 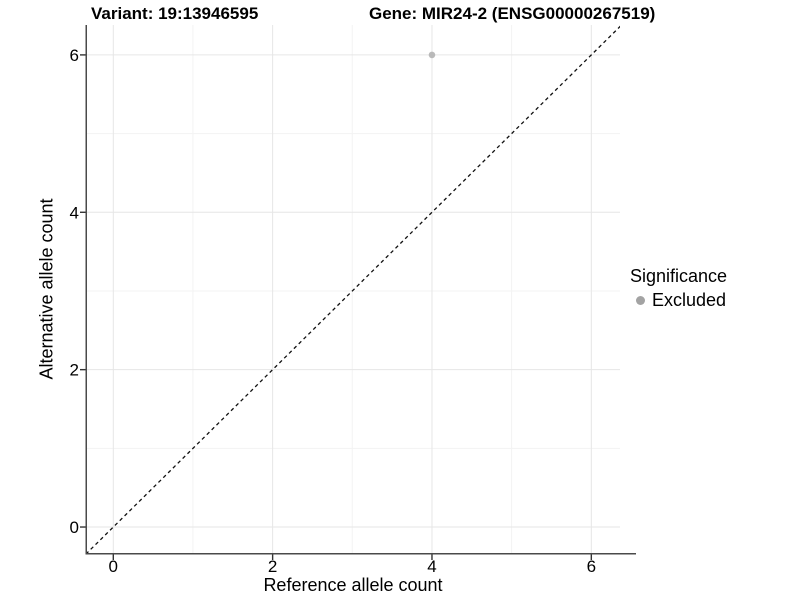 What do you see at coordinates (640, 300) in the screenshot?
I see `legend-point-icon` at bounding box center [640, 300].